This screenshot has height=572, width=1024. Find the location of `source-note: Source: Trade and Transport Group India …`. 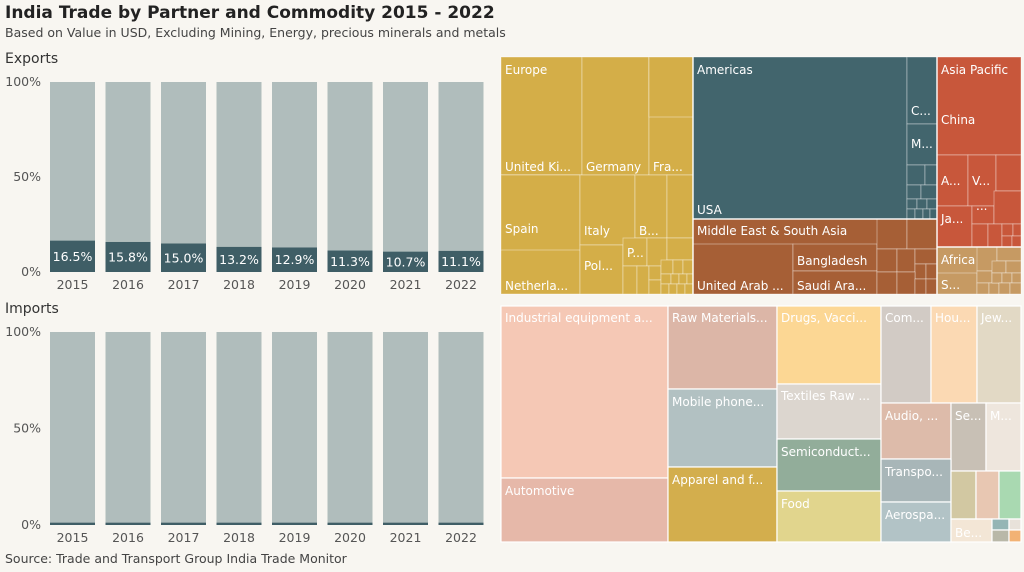

source-note: Source: Trade and Transport Group India … is located at coordinates (176, 558).